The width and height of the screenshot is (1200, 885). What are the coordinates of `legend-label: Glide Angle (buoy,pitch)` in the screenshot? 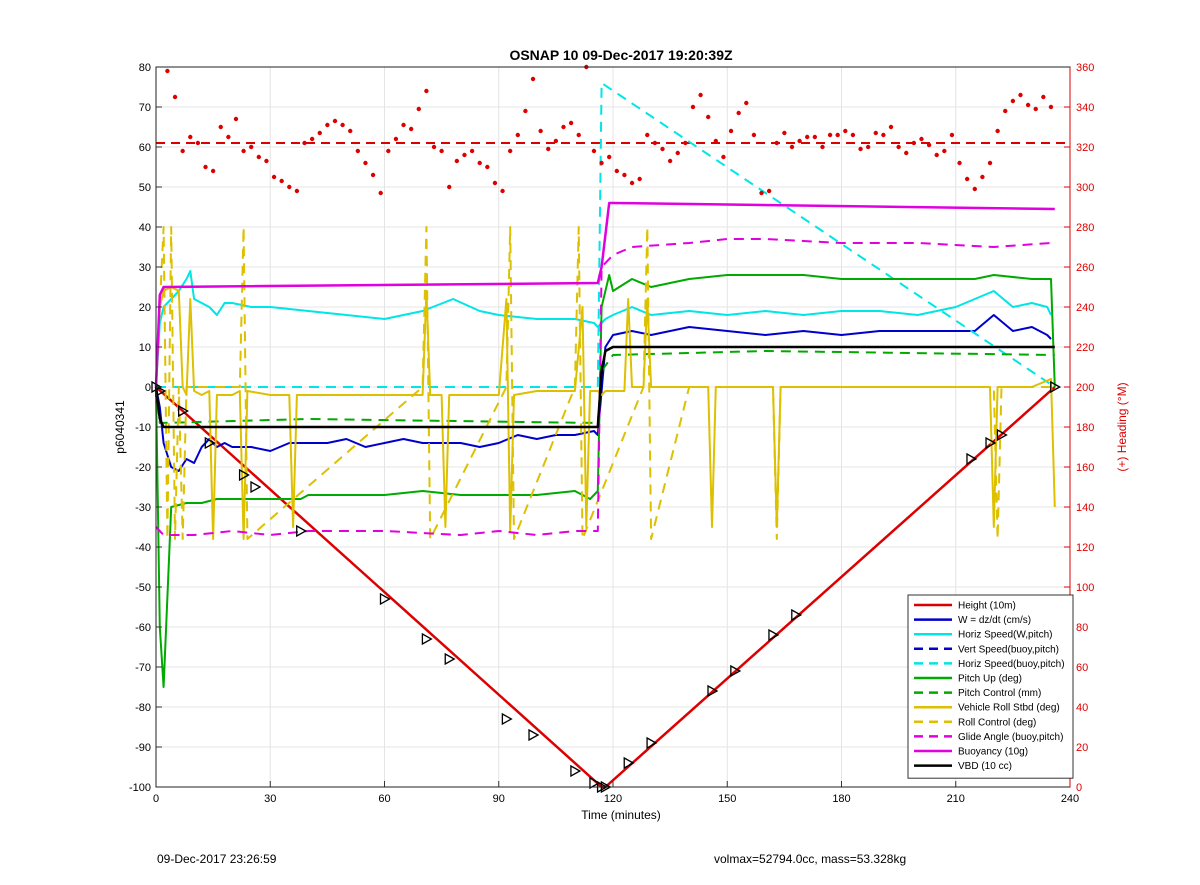 It's located at (1010, 737).